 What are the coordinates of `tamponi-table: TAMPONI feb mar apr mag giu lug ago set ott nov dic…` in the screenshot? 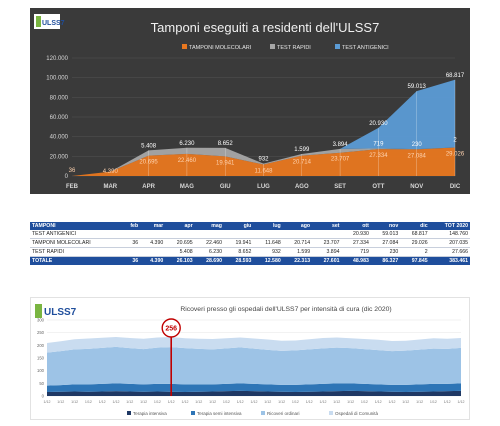 It's located at (250, 243).